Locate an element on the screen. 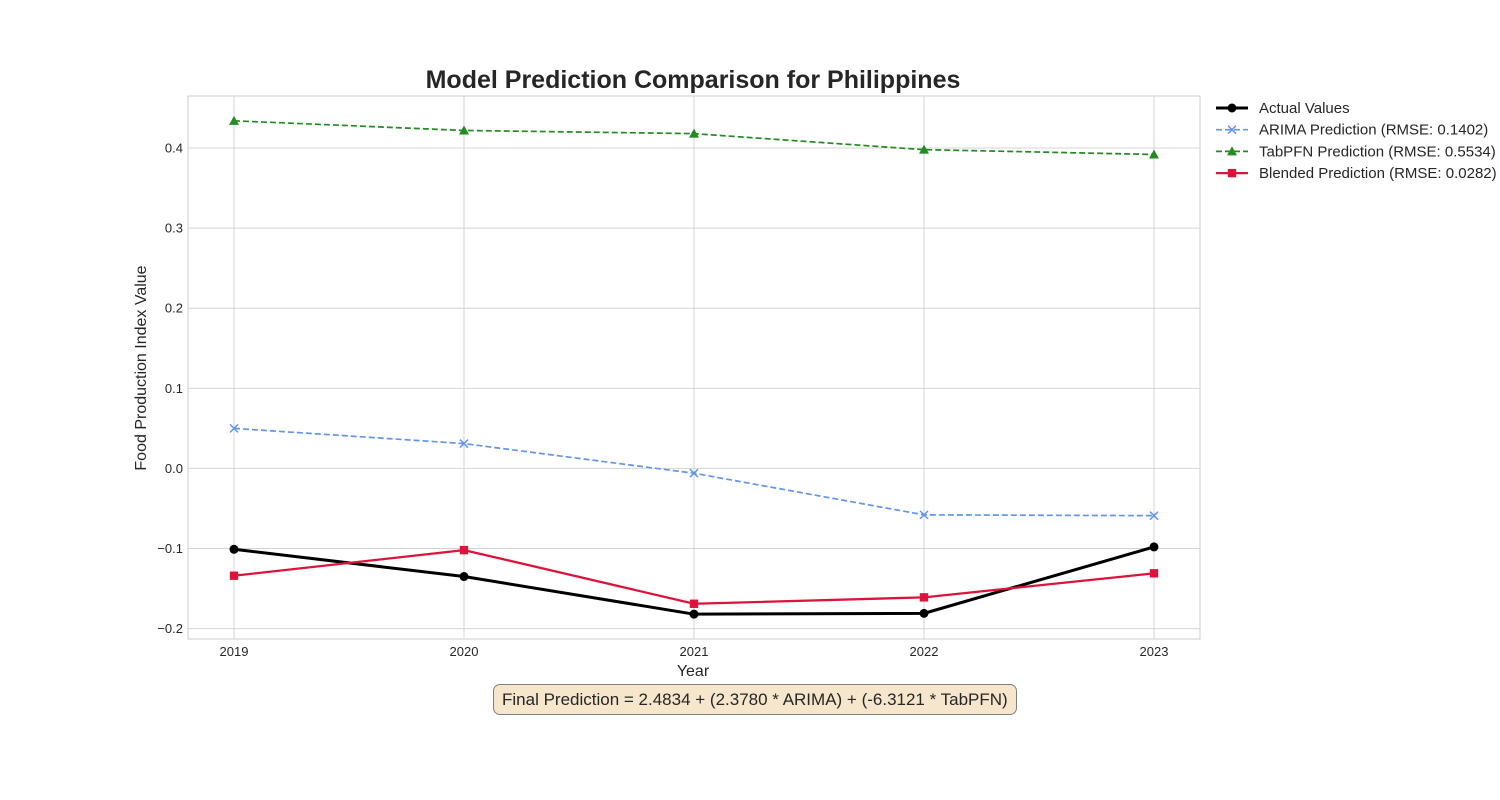 Image resolution: width=1500 pixels, height=800 pixels. y-tick-label: 0.4 is located at coordinates (174, 148).